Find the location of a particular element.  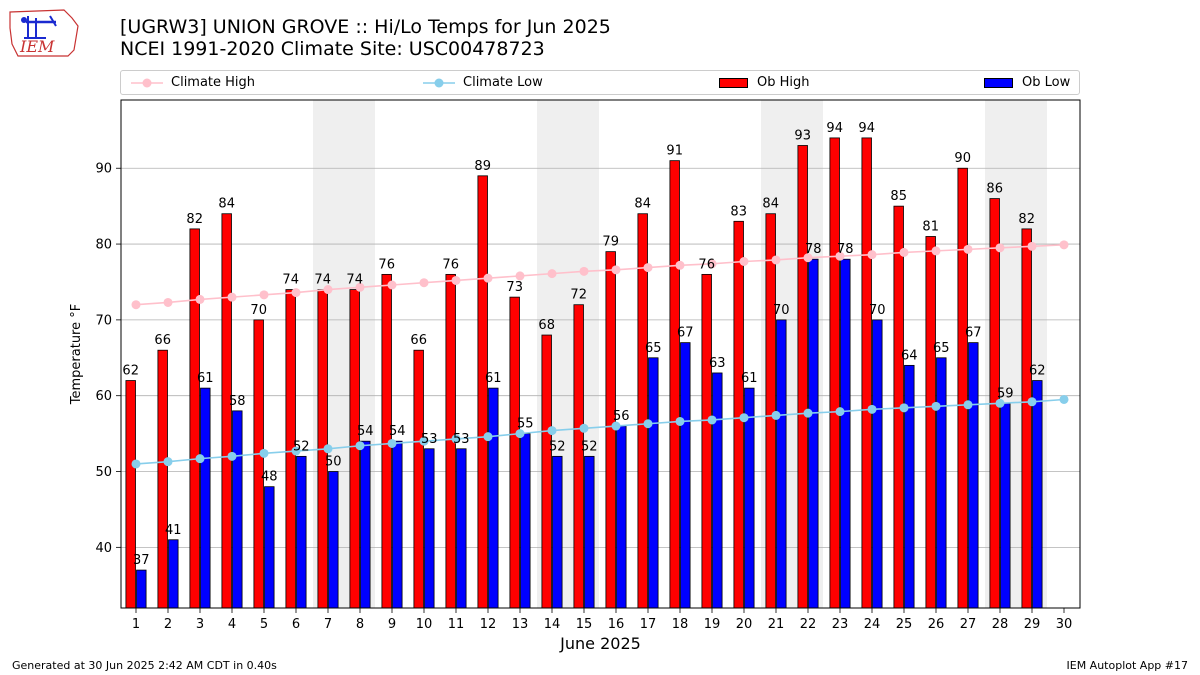

x-tick-label: 30 is located at coordinates (1064, 624).